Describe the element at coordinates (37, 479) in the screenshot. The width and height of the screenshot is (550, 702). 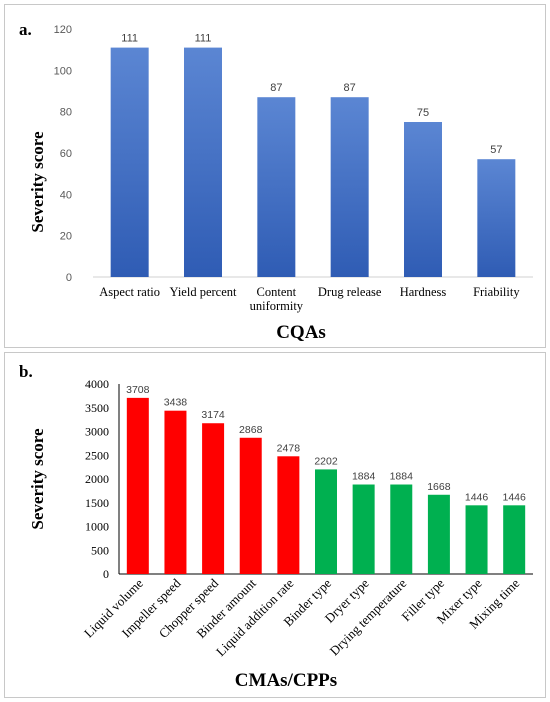
I see `y-axis-label-b: Severity score` at that location.